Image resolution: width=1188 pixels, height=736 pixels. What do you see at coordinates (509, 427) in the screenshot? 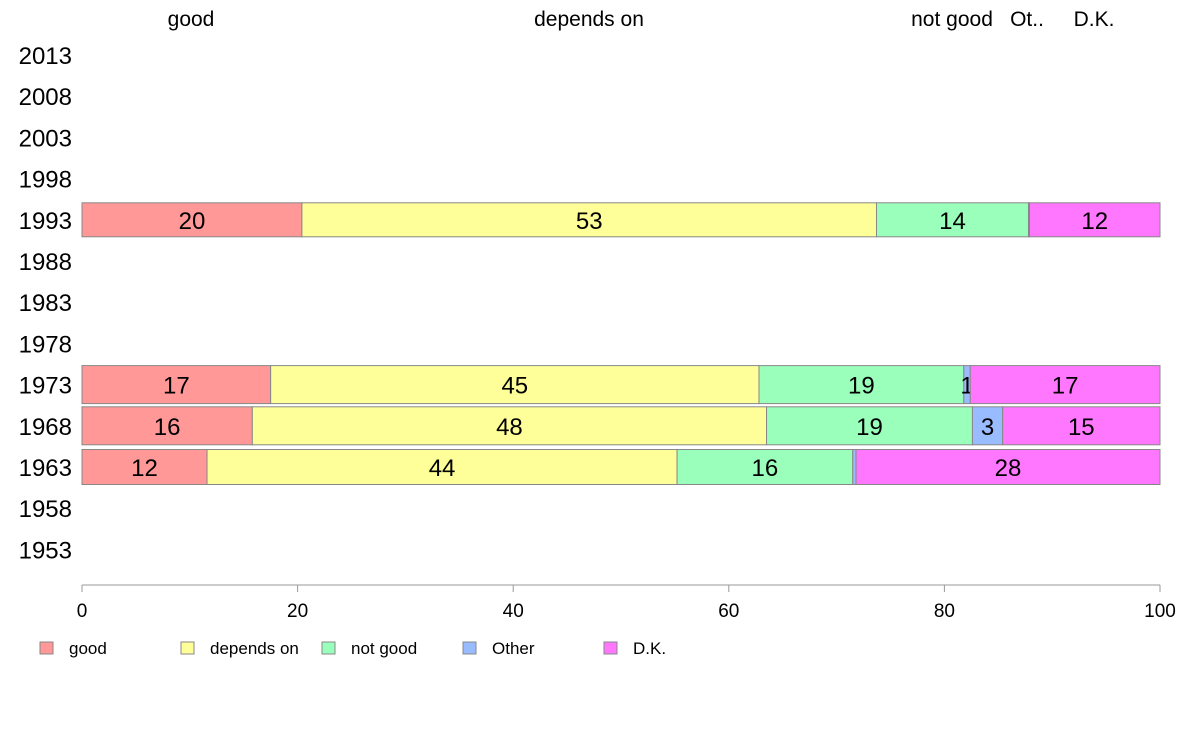
I see `bar-label-1968-1: 48` at bounding box center [509, 427].